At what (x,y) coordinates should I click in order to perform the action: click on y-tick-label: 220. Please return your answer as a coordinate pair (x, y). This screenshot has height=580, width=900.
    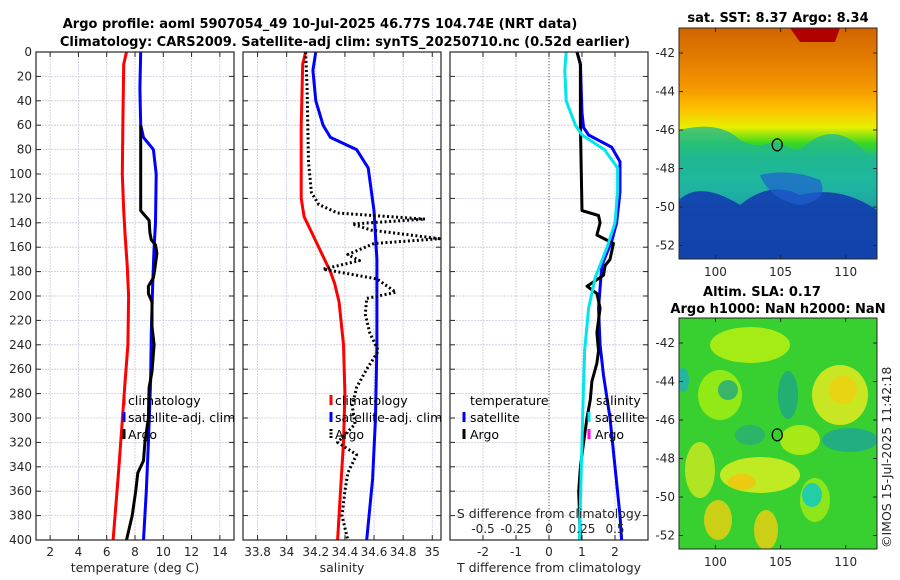
    Looking at the image, I should click on (20, 320).